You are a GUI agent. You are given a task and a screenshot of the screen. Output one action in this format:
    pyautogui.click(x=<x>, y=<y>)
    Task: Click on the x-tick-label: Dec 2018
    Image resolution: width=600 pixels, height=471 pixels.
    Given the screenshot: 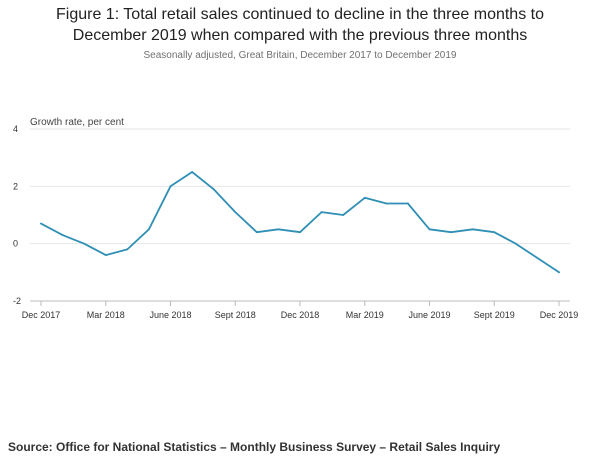 What is the action you would take?
    pyautogui.click(x=300, y=315)
    